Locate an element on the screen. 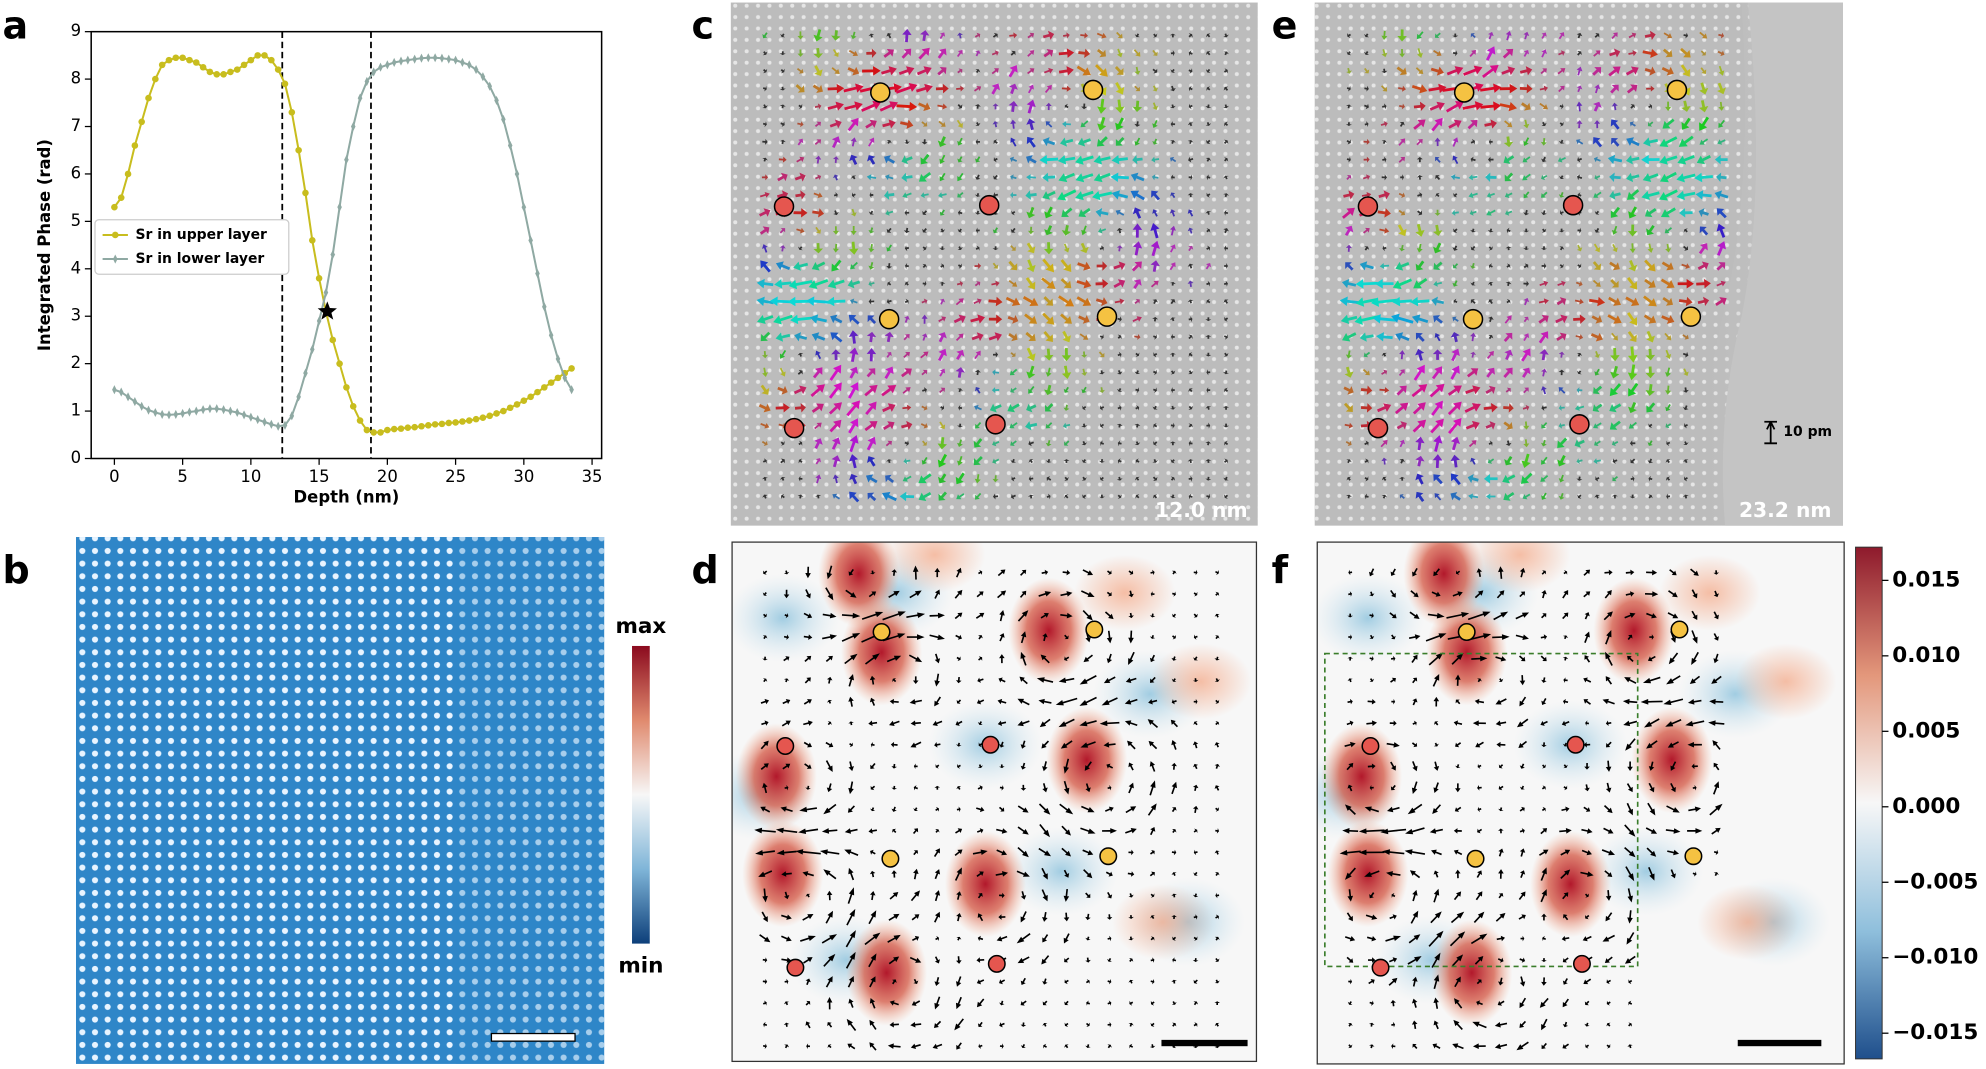 The width and height of the screenshot is (1986, 1069). curl-blob is located at coordinates (1371, 618).